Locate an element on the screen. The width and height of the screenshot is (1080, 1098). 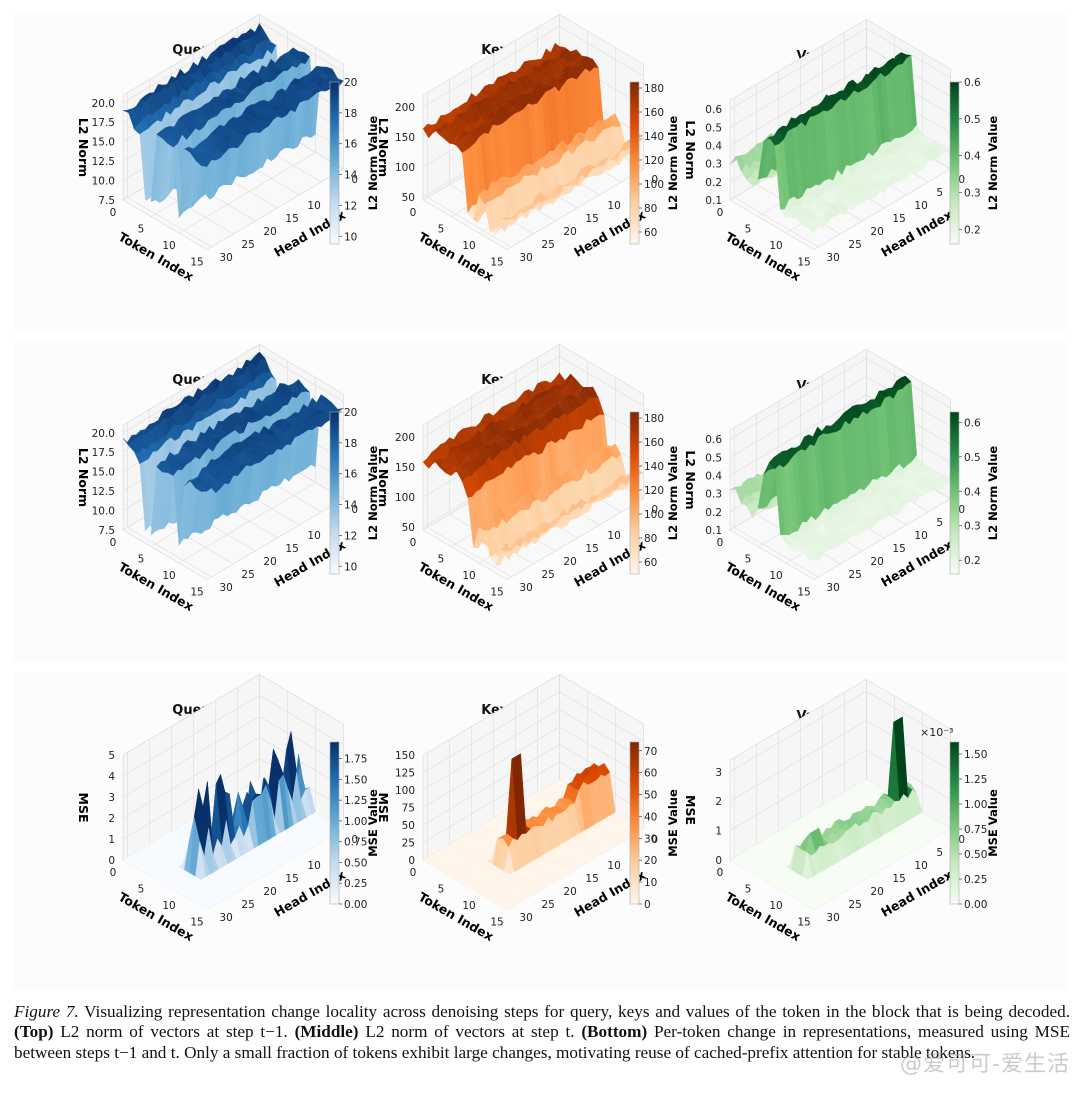
y-axis-label: Head Index is located at coordinates (916, 563).